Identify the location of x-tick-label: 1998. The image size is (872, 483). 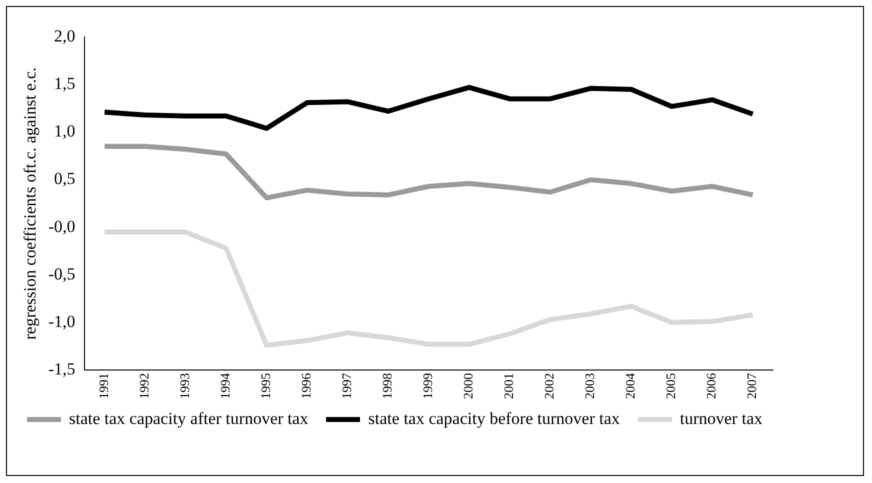
(387, 386).